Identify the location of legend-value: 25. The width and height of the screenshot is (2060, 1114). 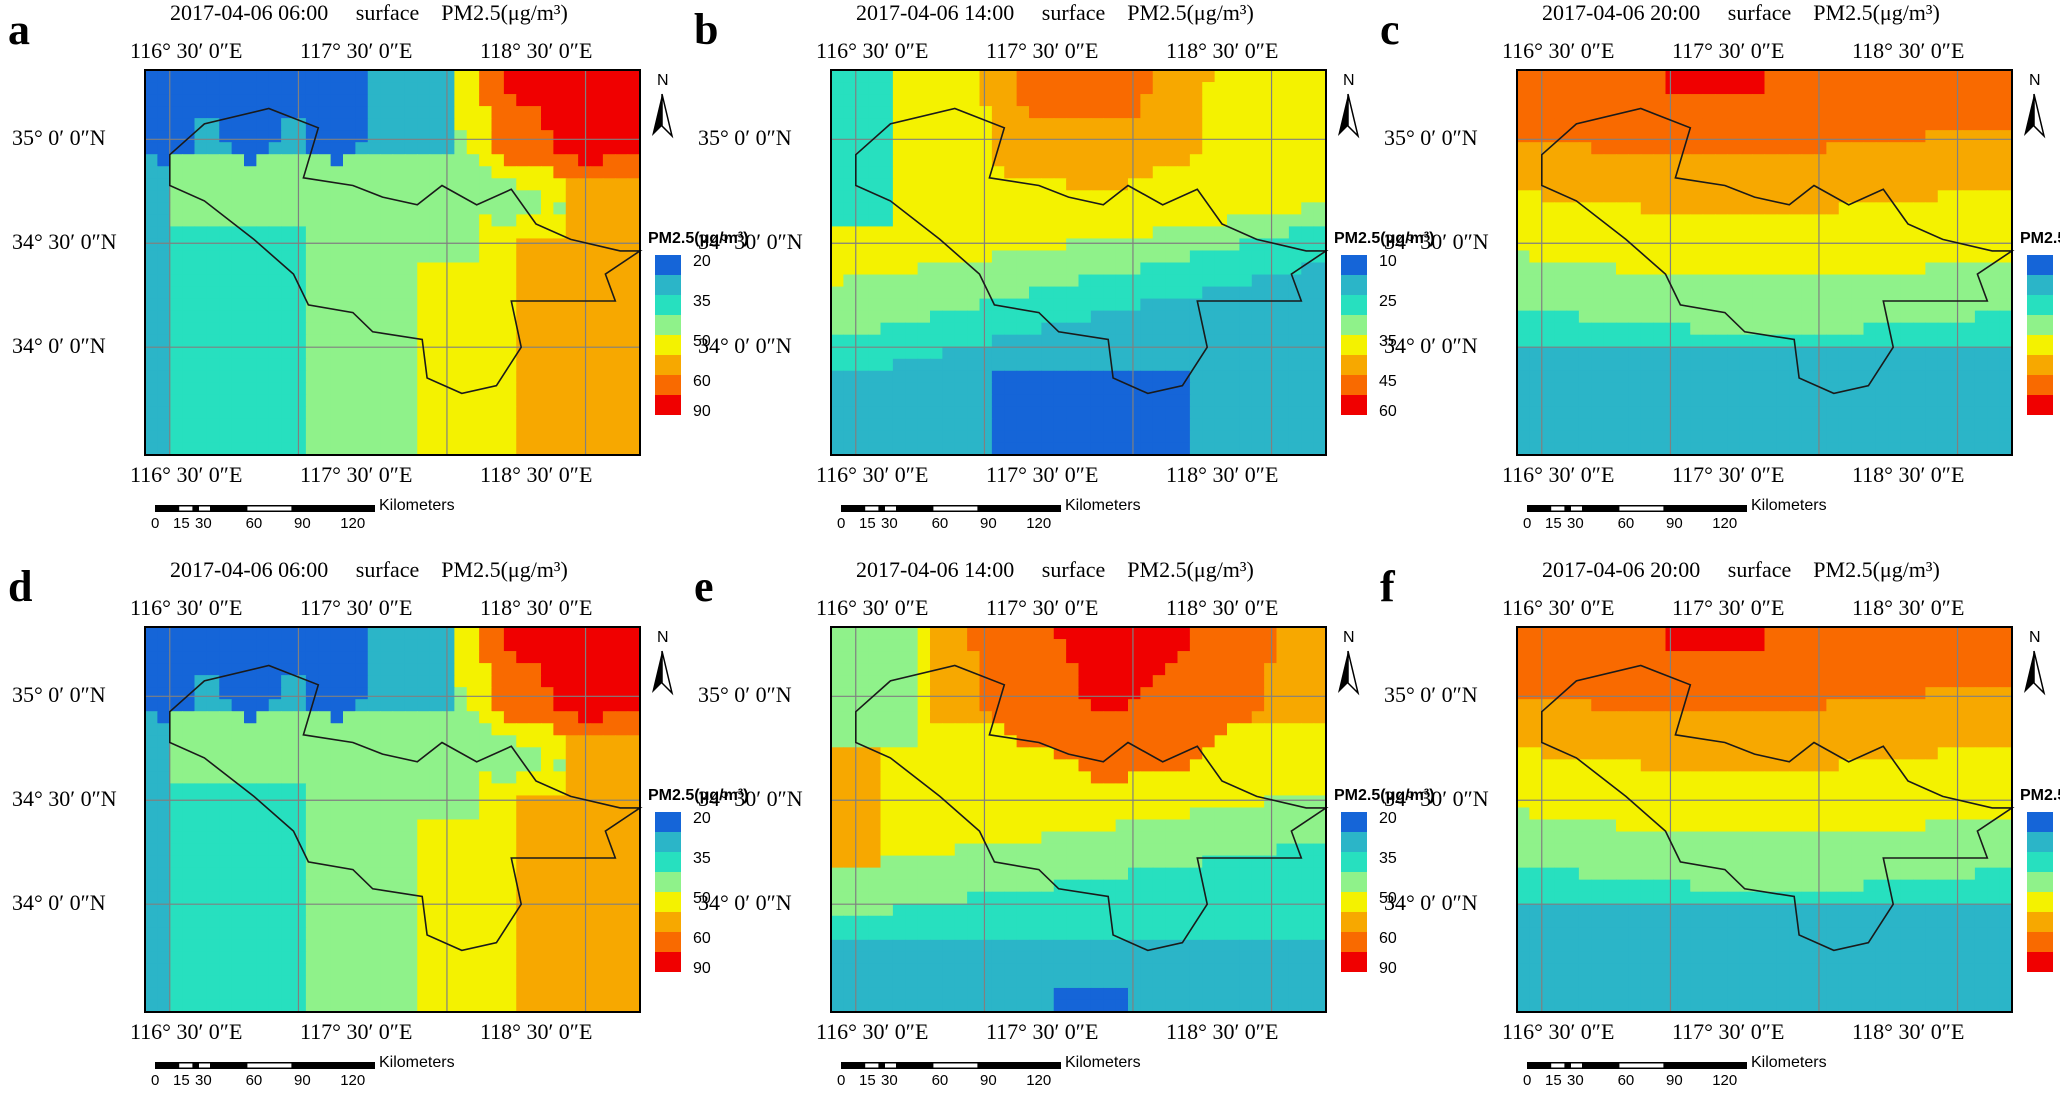
(1388, 301).